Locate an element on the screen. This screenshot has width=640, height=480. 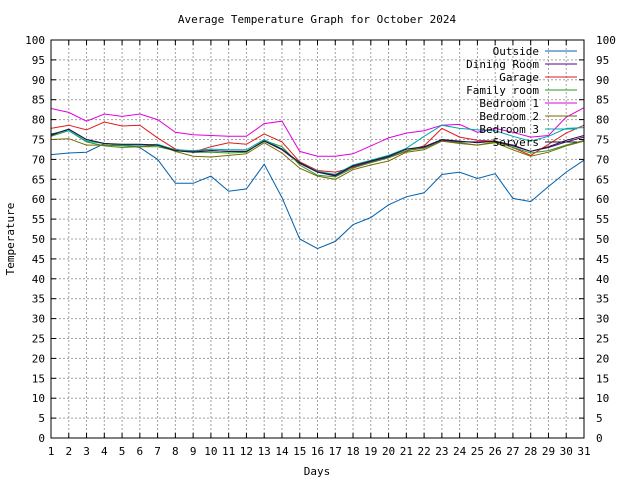
y-tick-label-left: 55 is located at coordinates (38, 219).